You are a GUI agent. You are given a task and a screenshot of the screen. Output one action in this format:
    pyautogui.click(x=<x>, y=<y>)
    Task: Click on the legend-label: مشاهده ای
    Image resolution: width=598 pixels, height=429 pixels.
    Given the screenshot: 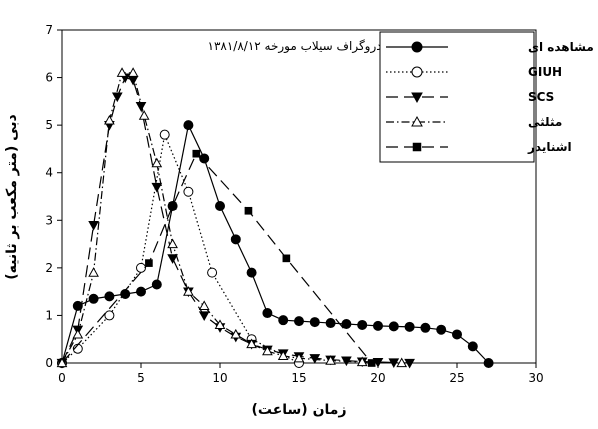 What is the action you would take?
    pyautogui.click(x=561, y=47)
    